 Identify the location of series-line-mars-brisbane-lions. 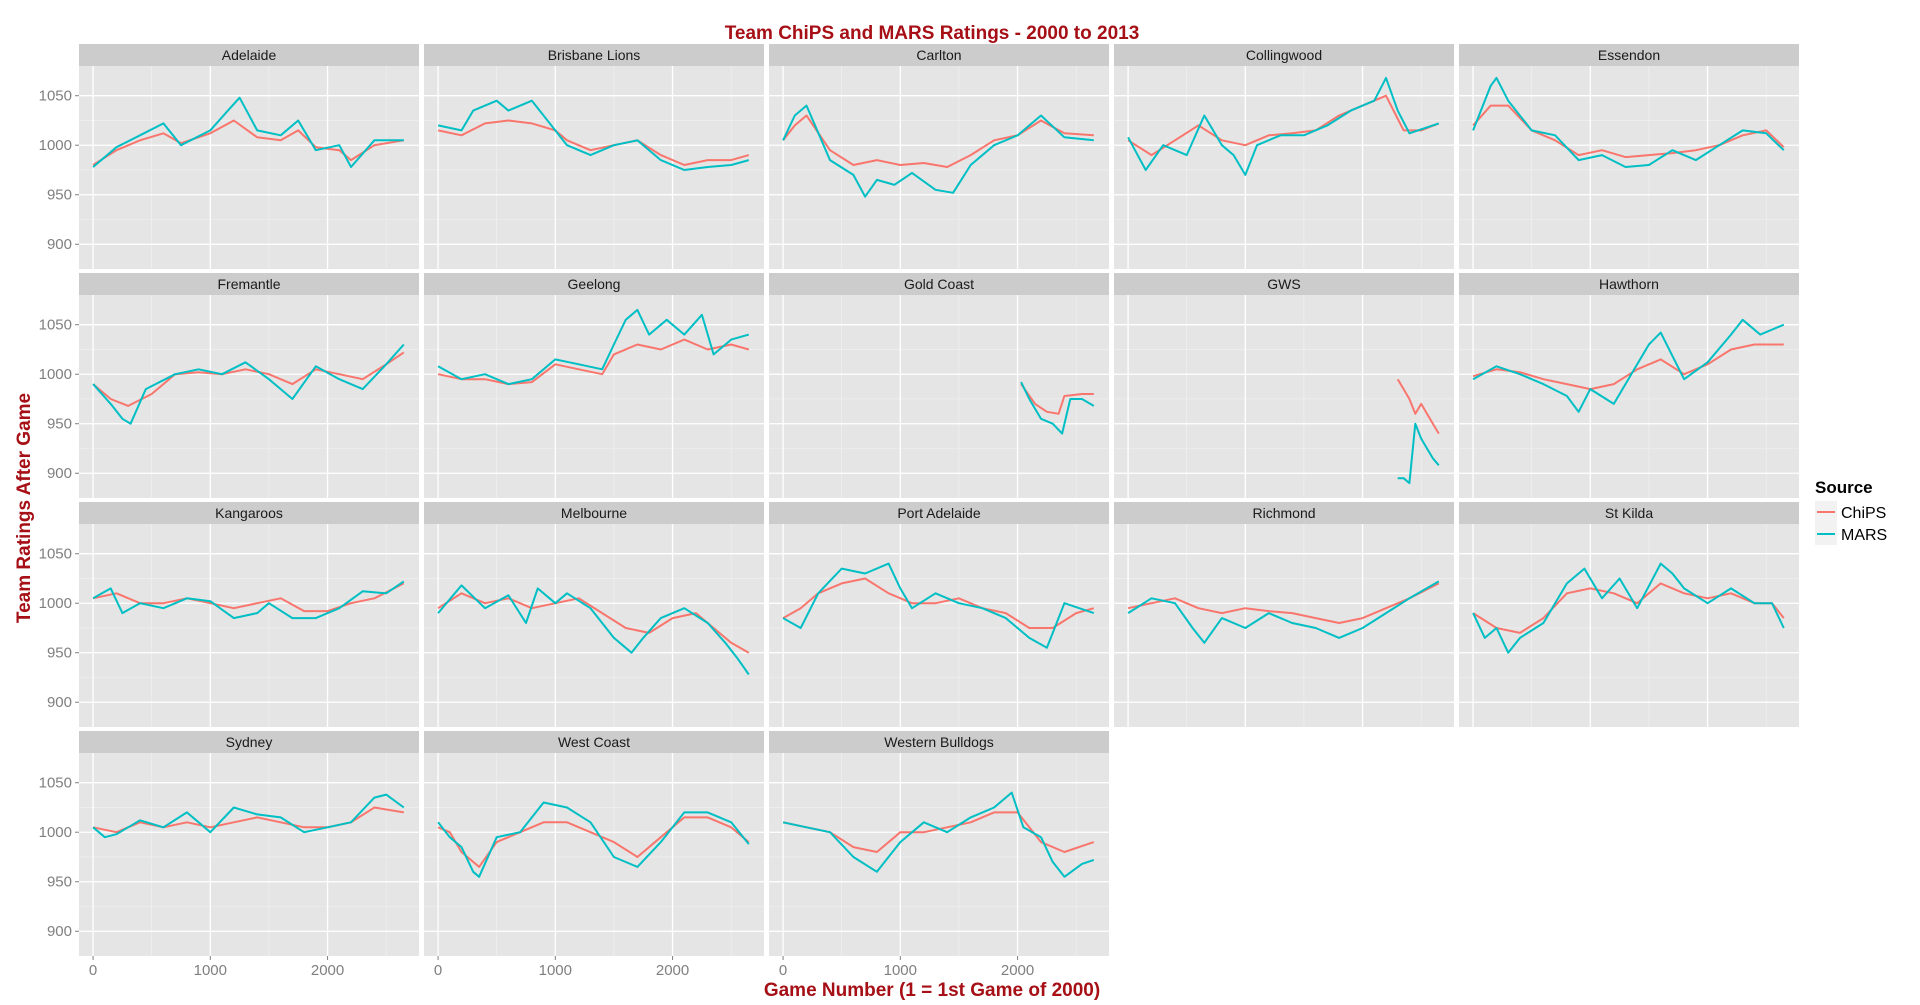
(593, 135).